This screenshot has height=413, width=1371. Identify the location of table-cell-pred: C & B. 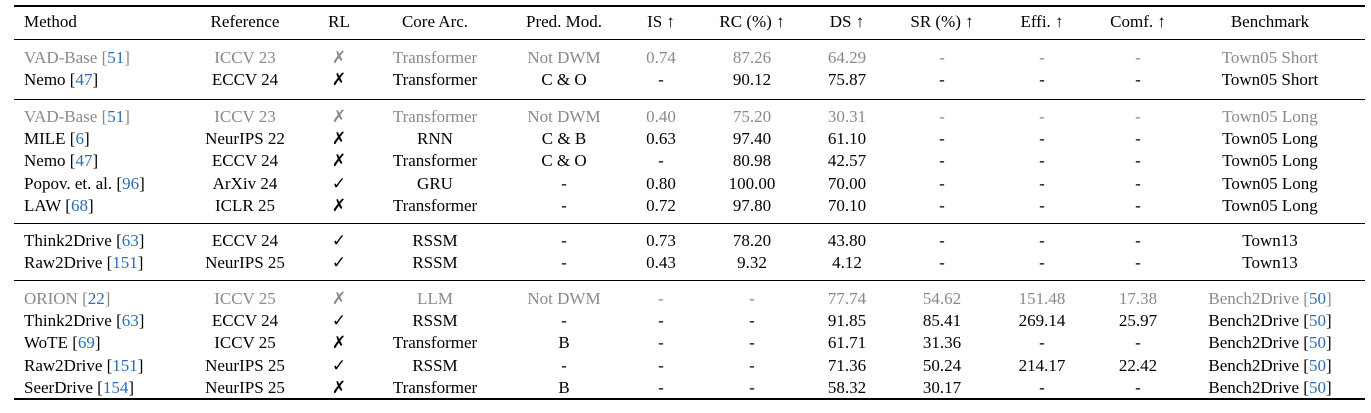
(564, 139).